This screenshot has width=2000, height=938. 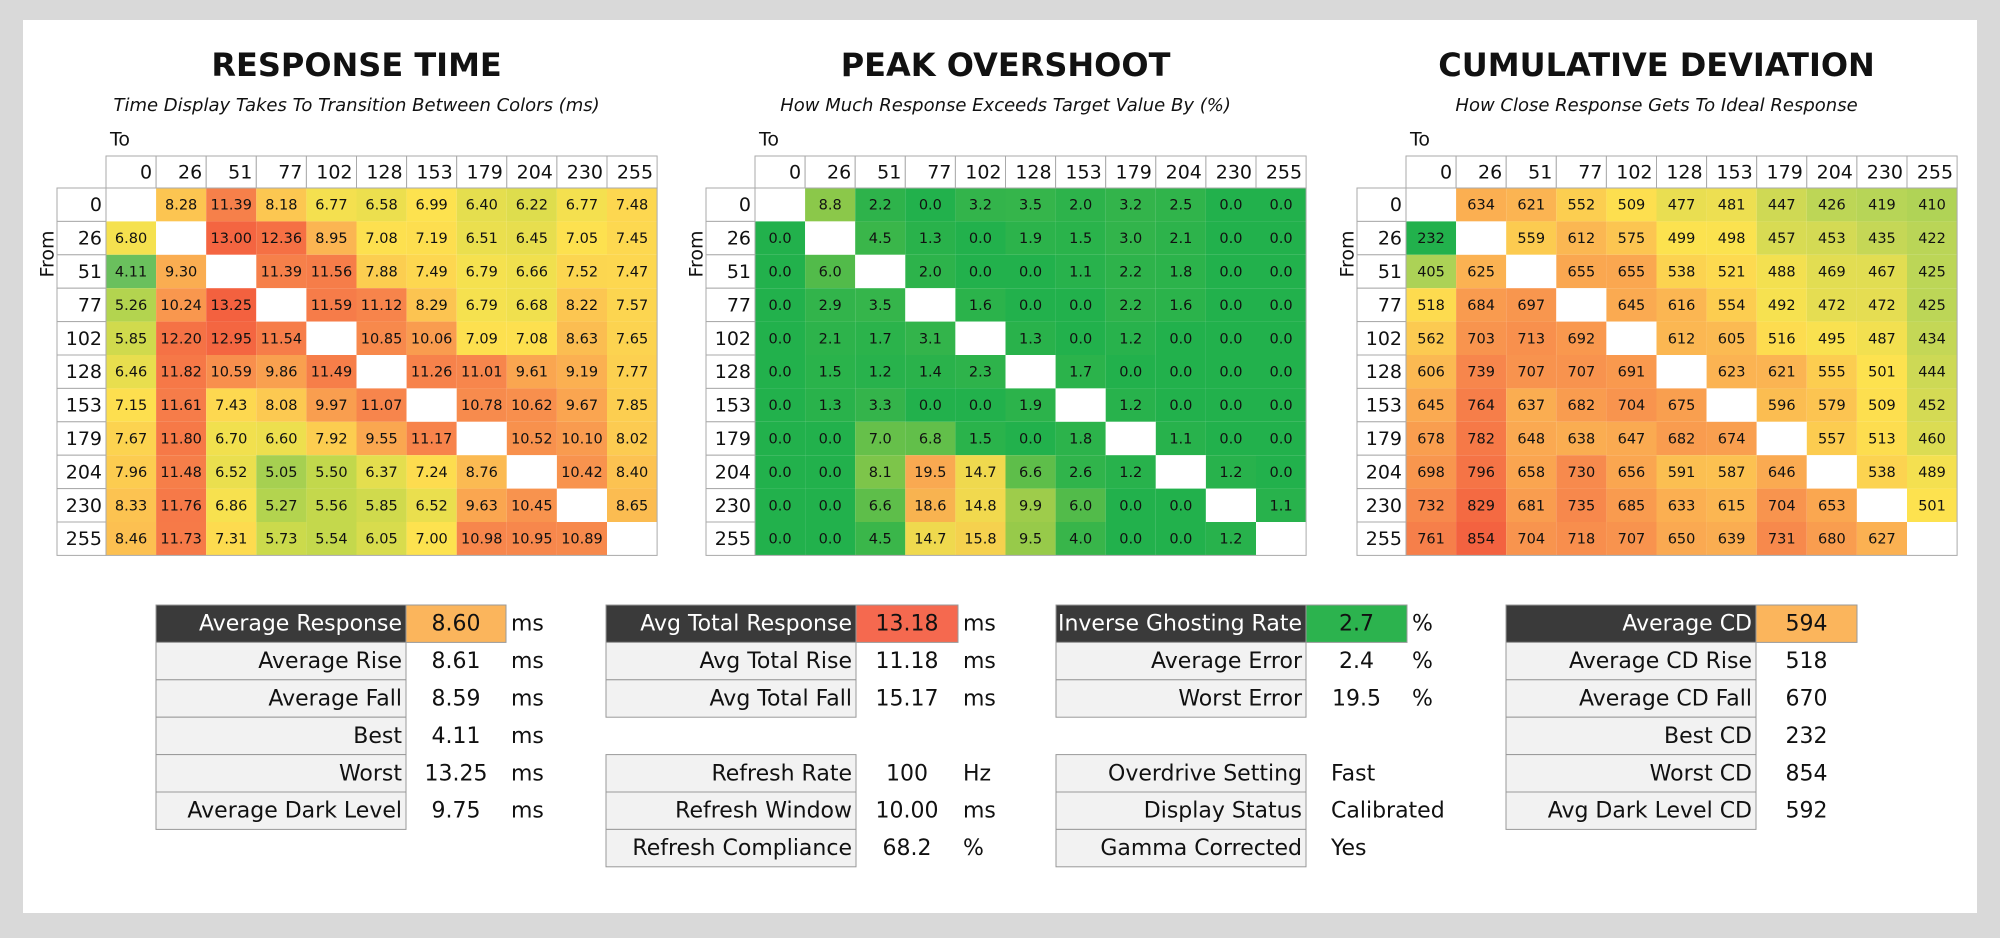 What do you see at coordinates (1782, 206) in the screenshot?
I see `cell-value: 447` at bounding box center [1782, 206].